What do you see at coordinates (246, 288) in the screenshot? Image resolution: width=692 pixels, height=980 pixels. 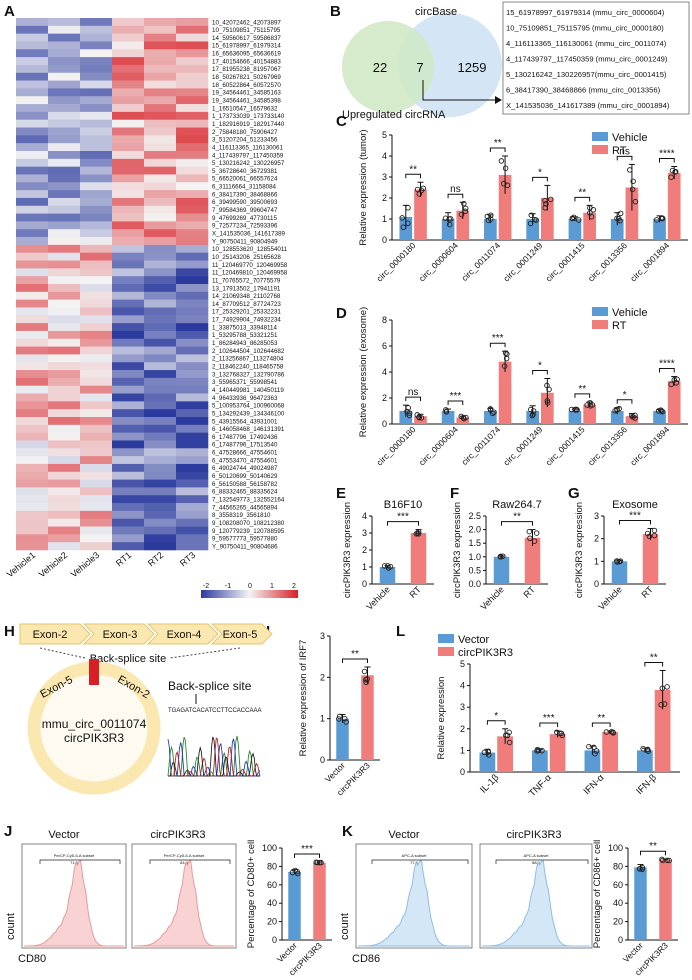 I see `heatmap-row-label: 13_17913502_17941191` at bounding box center [246, 288].